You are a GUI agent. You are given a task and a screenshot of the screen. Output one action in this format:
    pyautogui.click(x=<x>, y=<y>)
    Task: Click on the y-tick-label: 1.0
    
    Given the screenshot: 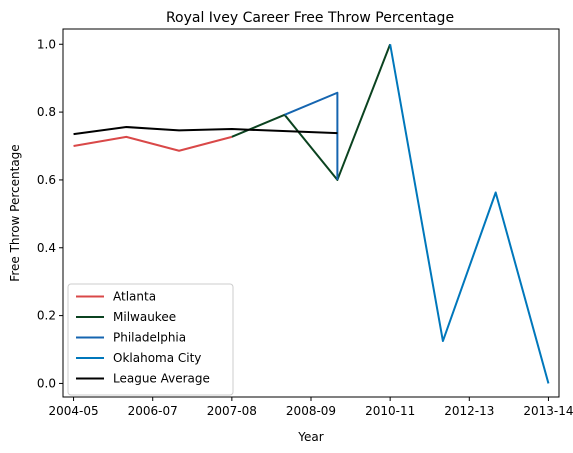 What is the action you would take?
    pyautogui.click(x=46, y=44)
    